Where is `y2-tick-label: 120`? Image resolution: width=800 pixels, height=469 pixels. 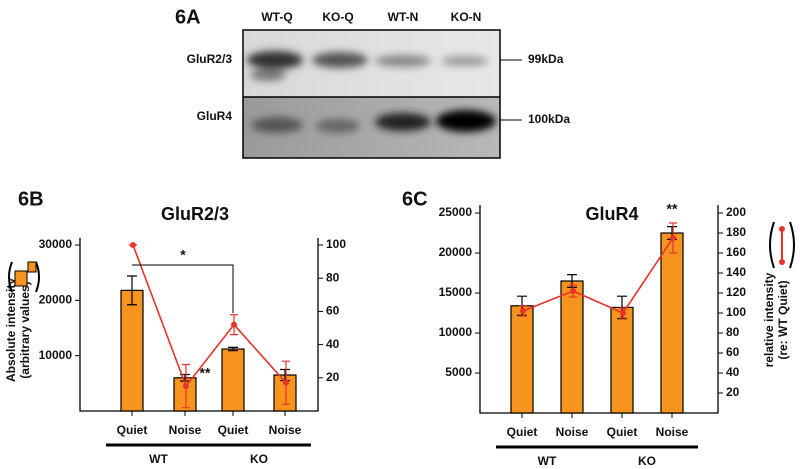
y2-tick-label: 120 is located at coordinates (736, 292).